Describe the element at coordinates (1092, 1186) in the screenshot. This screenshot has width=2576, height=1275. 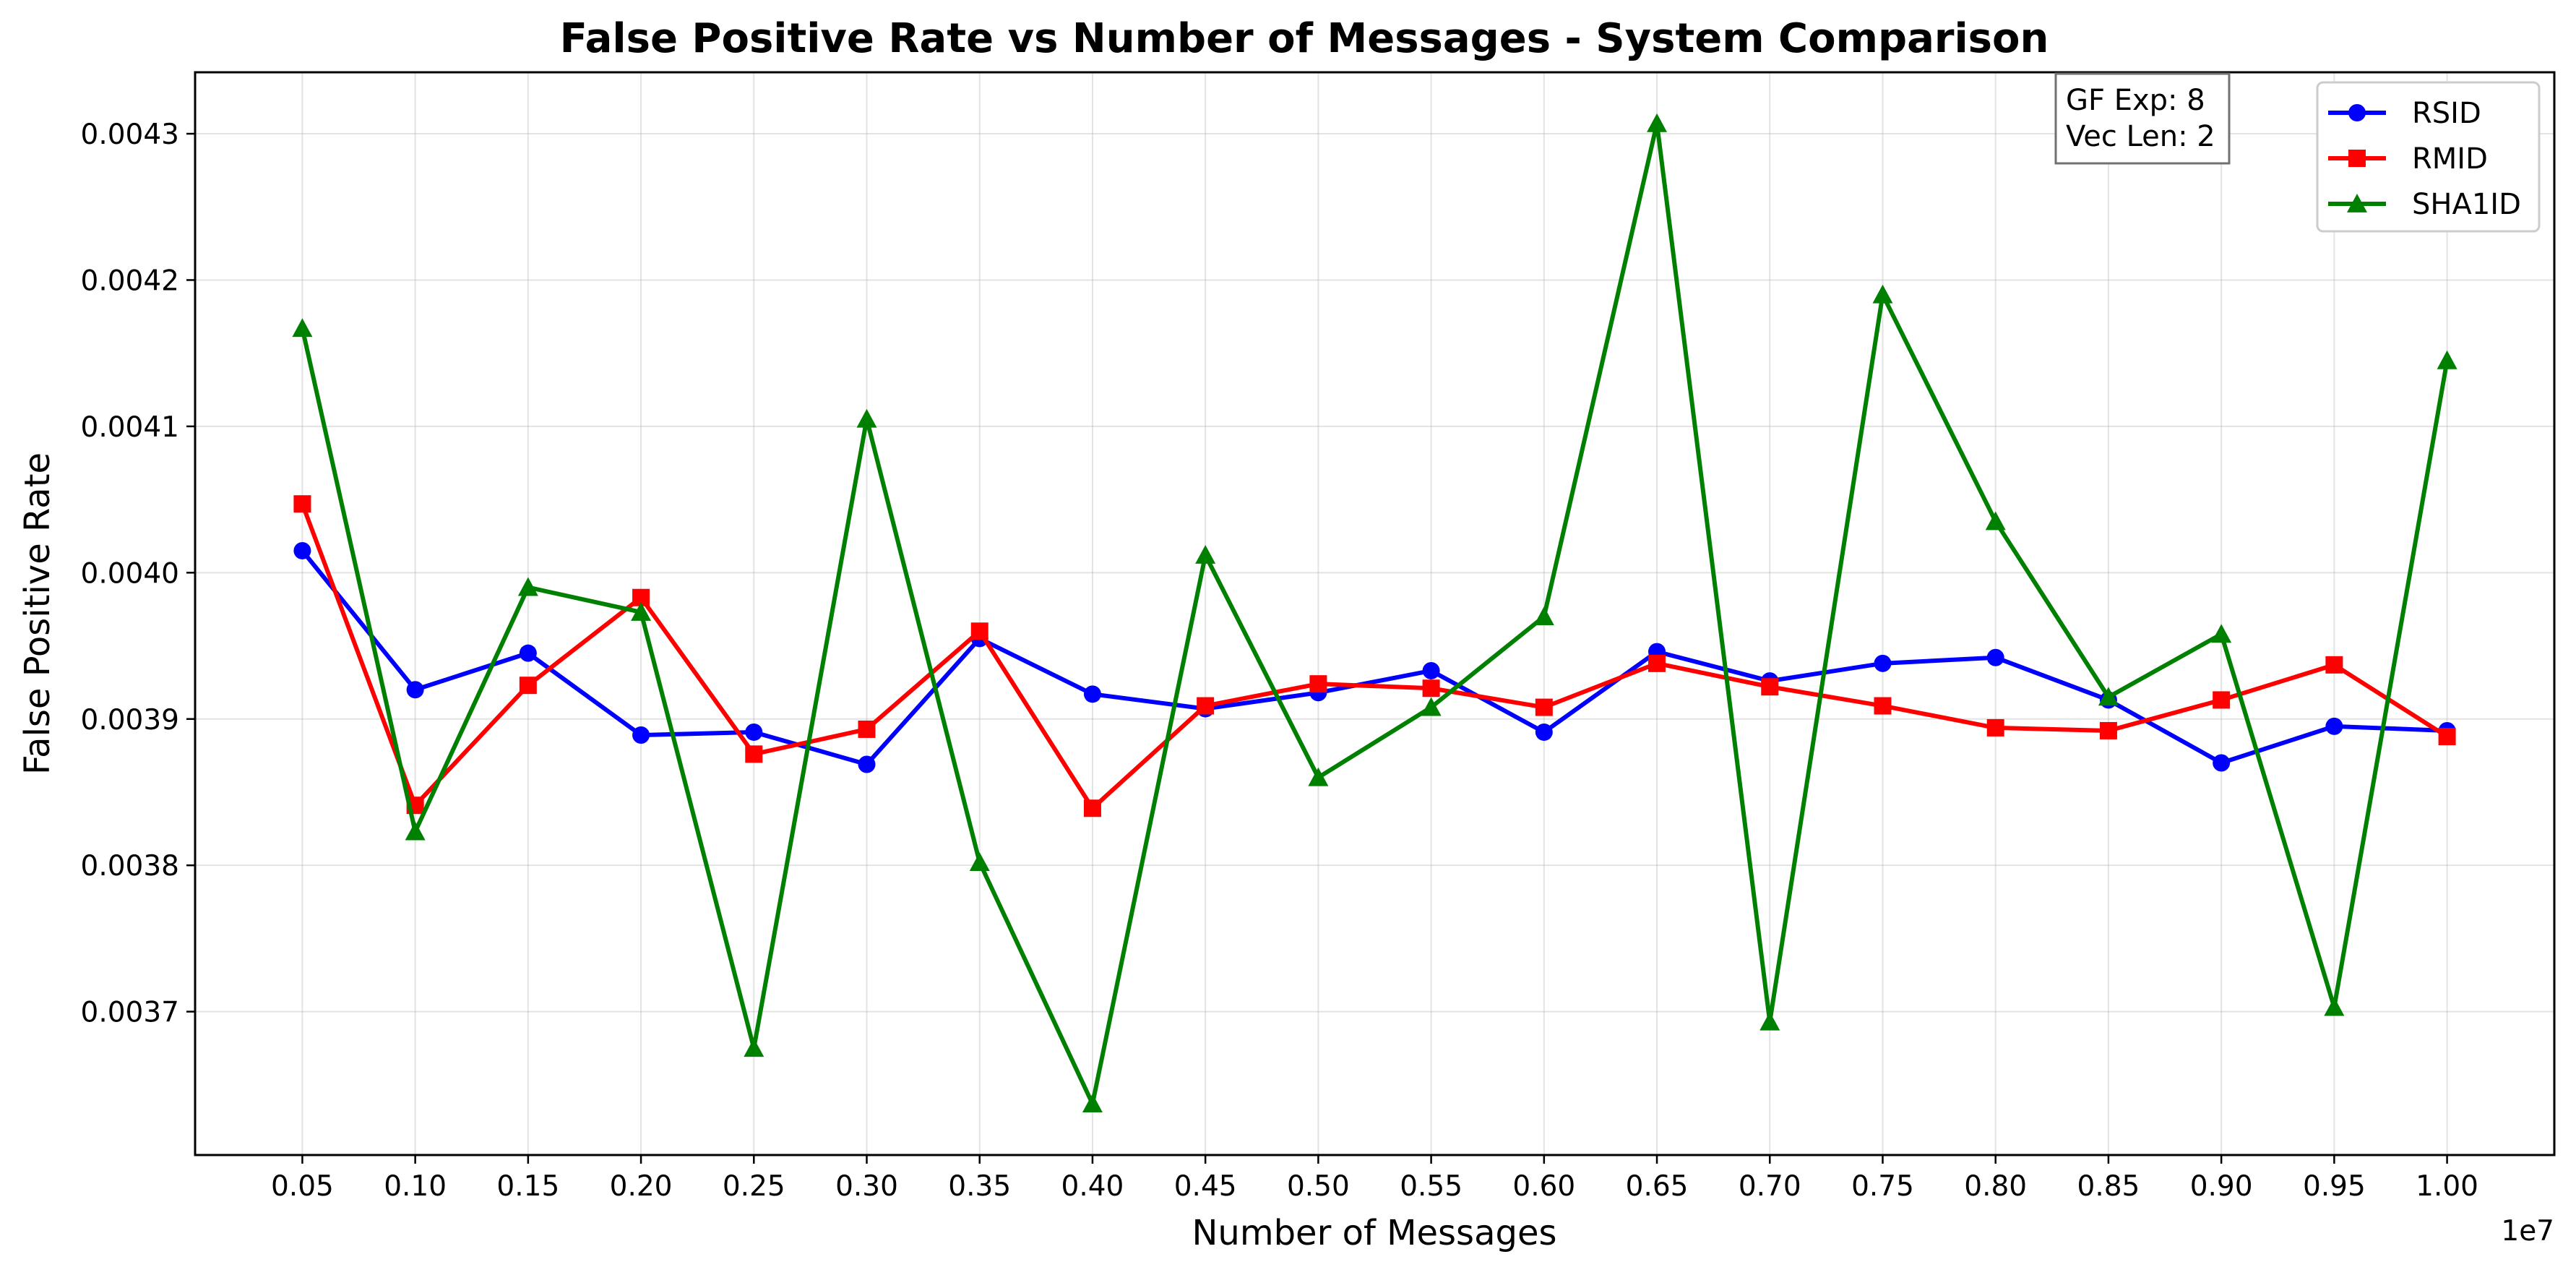
I see `x-tick-label: 0.40` at that location.